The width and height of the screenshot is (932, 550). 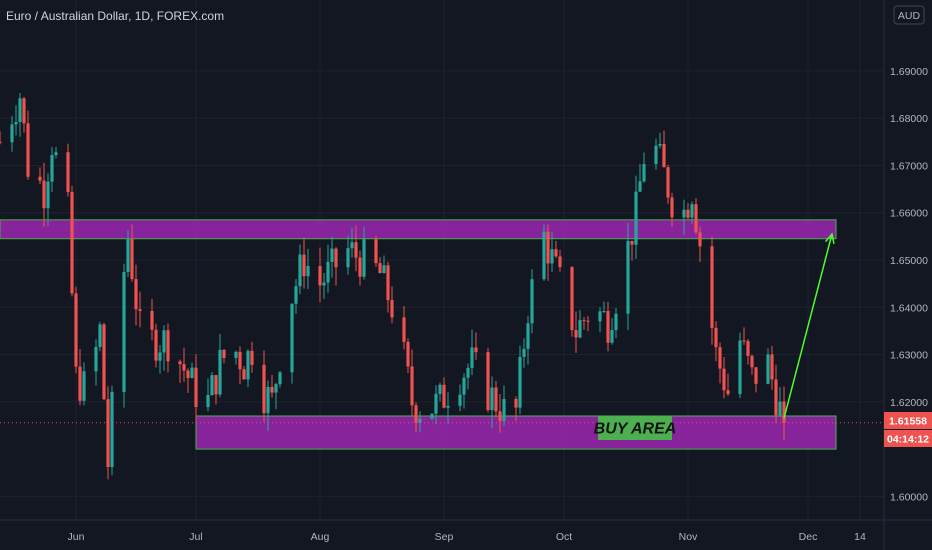 What do you see at coordinates (635, 428) in the screenshot?
I see `buy-area-label: BUY AREA` at bounding box center [635, 428].